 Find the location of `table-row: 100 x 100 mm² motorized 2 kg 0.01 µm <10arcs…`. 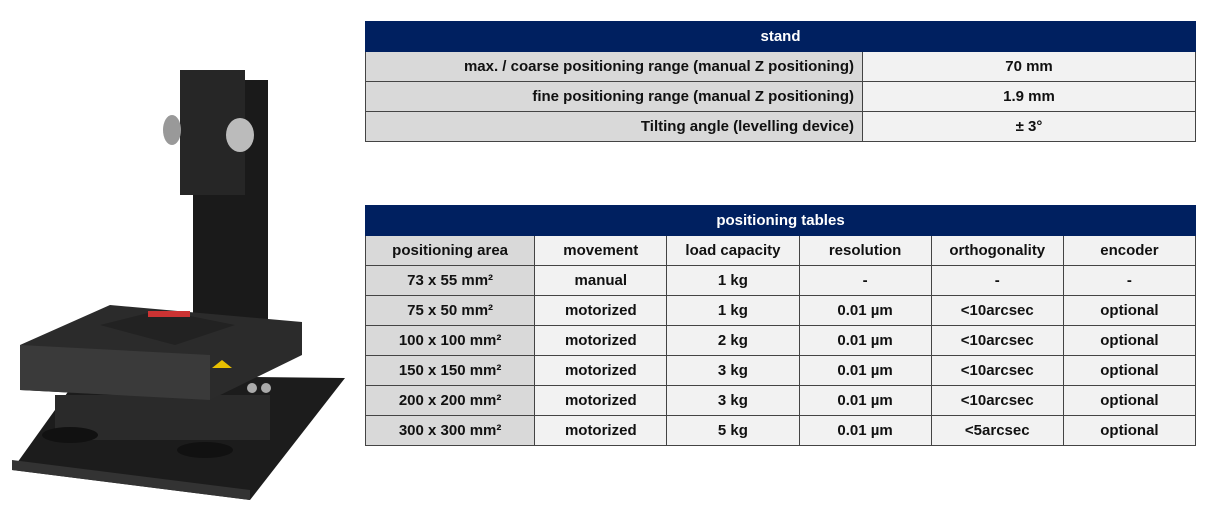

table-row: 100 x 100 mm² motorized 2 kg 0.01 µm <10arcs… is located at coordinates (780, 340).